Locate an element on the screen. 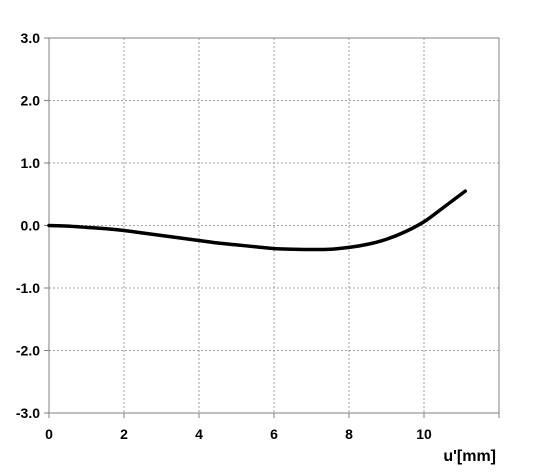 This screenshot has width=540, height=476. y-tick-label: 1.0 is located at coordinates (31, 163).